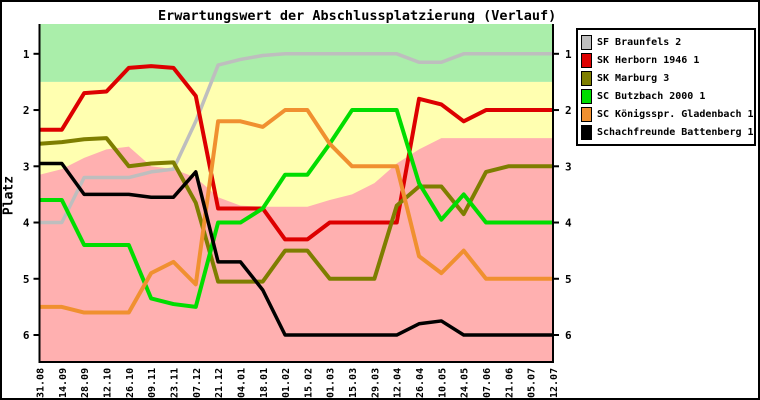  Describe the element at coordinates (152, 383) in the screenshot. I see `x-tick-label: 09.11` at that location.